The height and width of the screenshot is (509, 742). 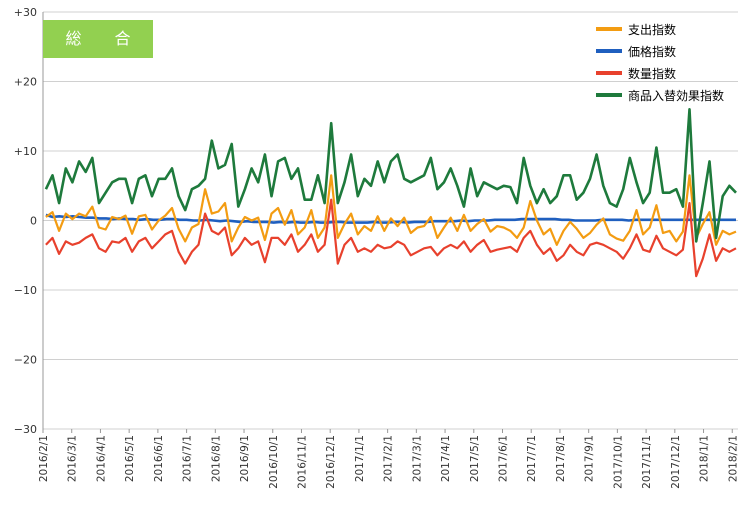 What do you see at coordinates (647, 462) in the screenshot?
I see `x-tick-label: 2017/11/1` at bounding box center [647, 462].